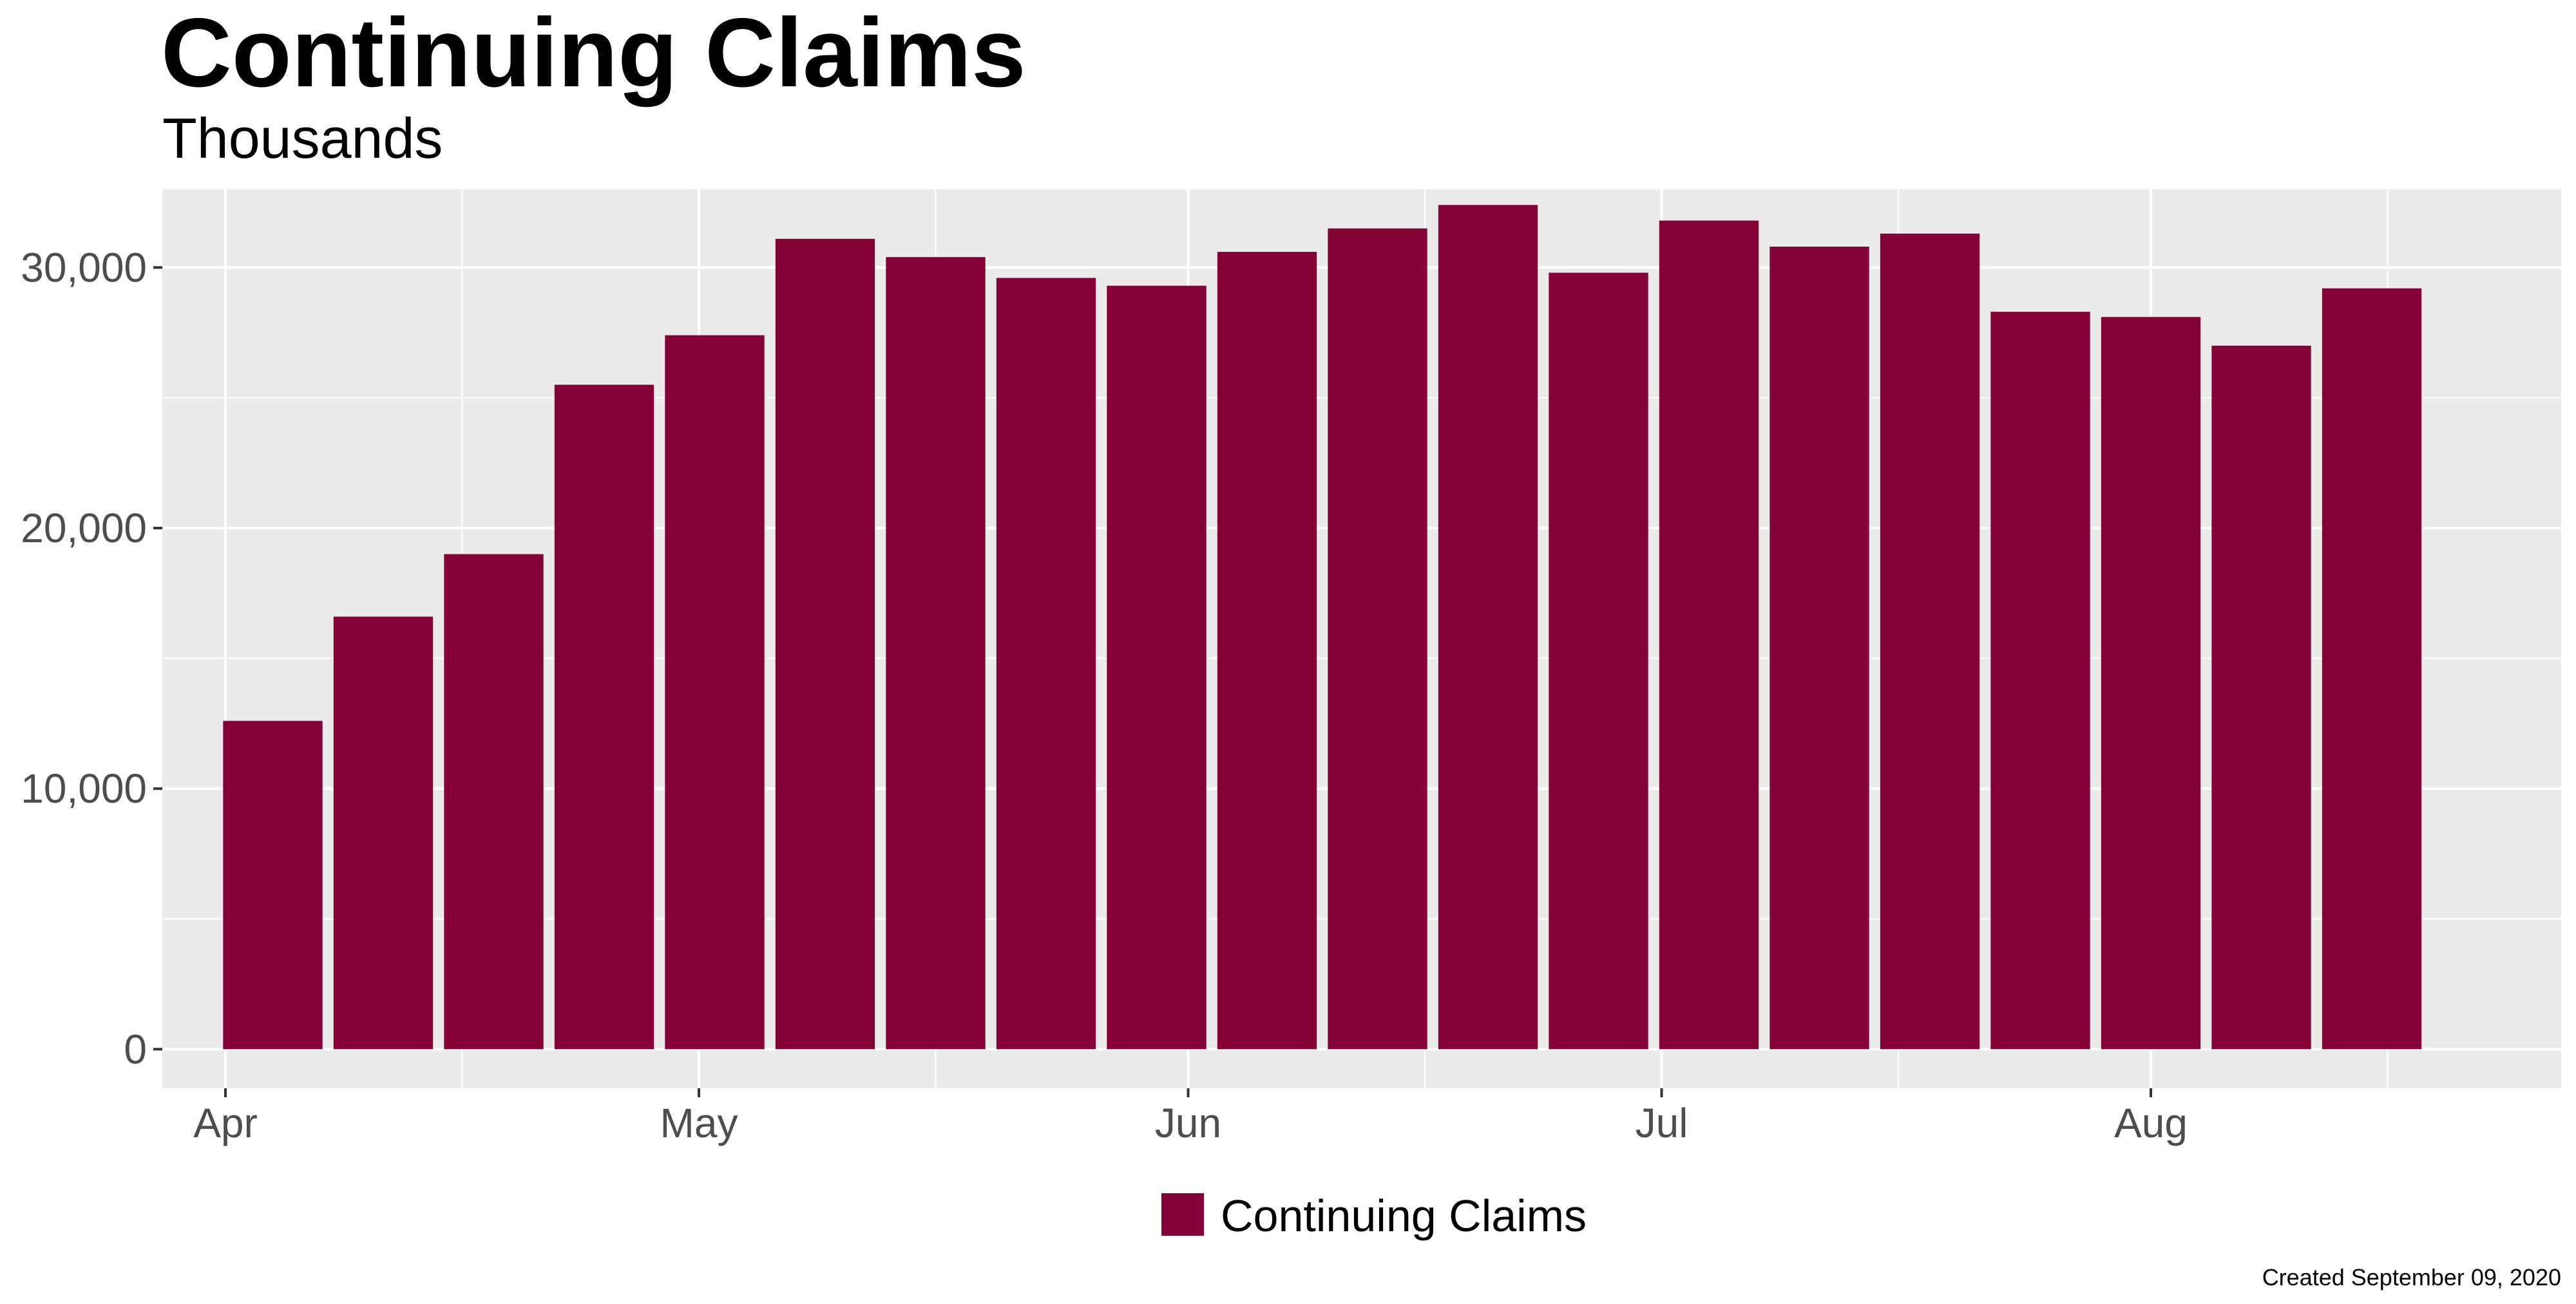 This screenshot has width=2576, height=1304. I want to click on legend: Continuing Claims, so click(1374, 1216).